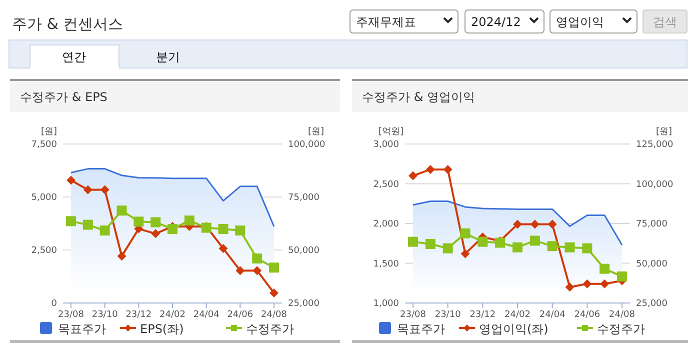 The height and width of the screenshot is (349, 695). Describe the element at coordinates (44, 198) in the screenshot. I see `y-tick-label: 5,000` at that location.